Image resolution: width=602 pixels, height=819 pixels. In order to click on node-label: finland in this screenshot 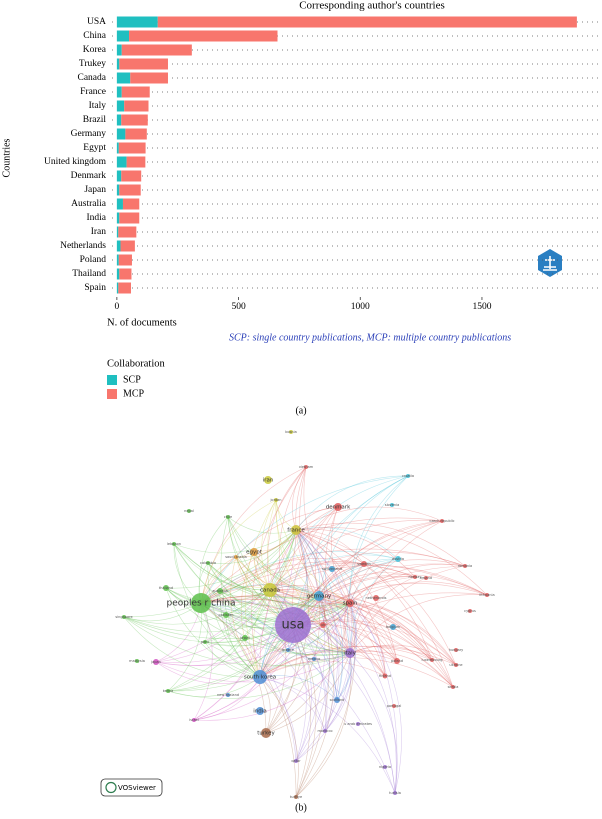, I will do `click(385, 676)`.